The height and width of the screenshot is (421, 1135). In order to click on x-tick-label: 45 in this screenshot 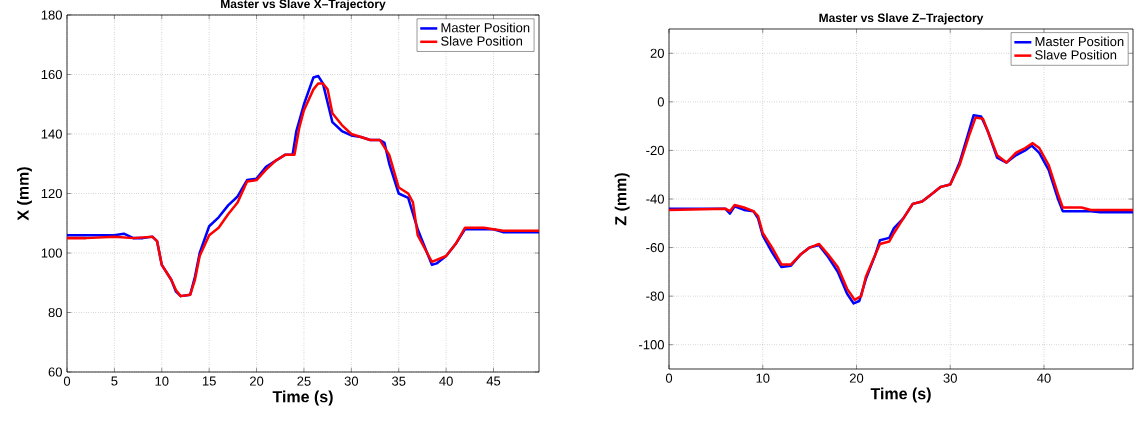, I will do `click(493, 381)`.